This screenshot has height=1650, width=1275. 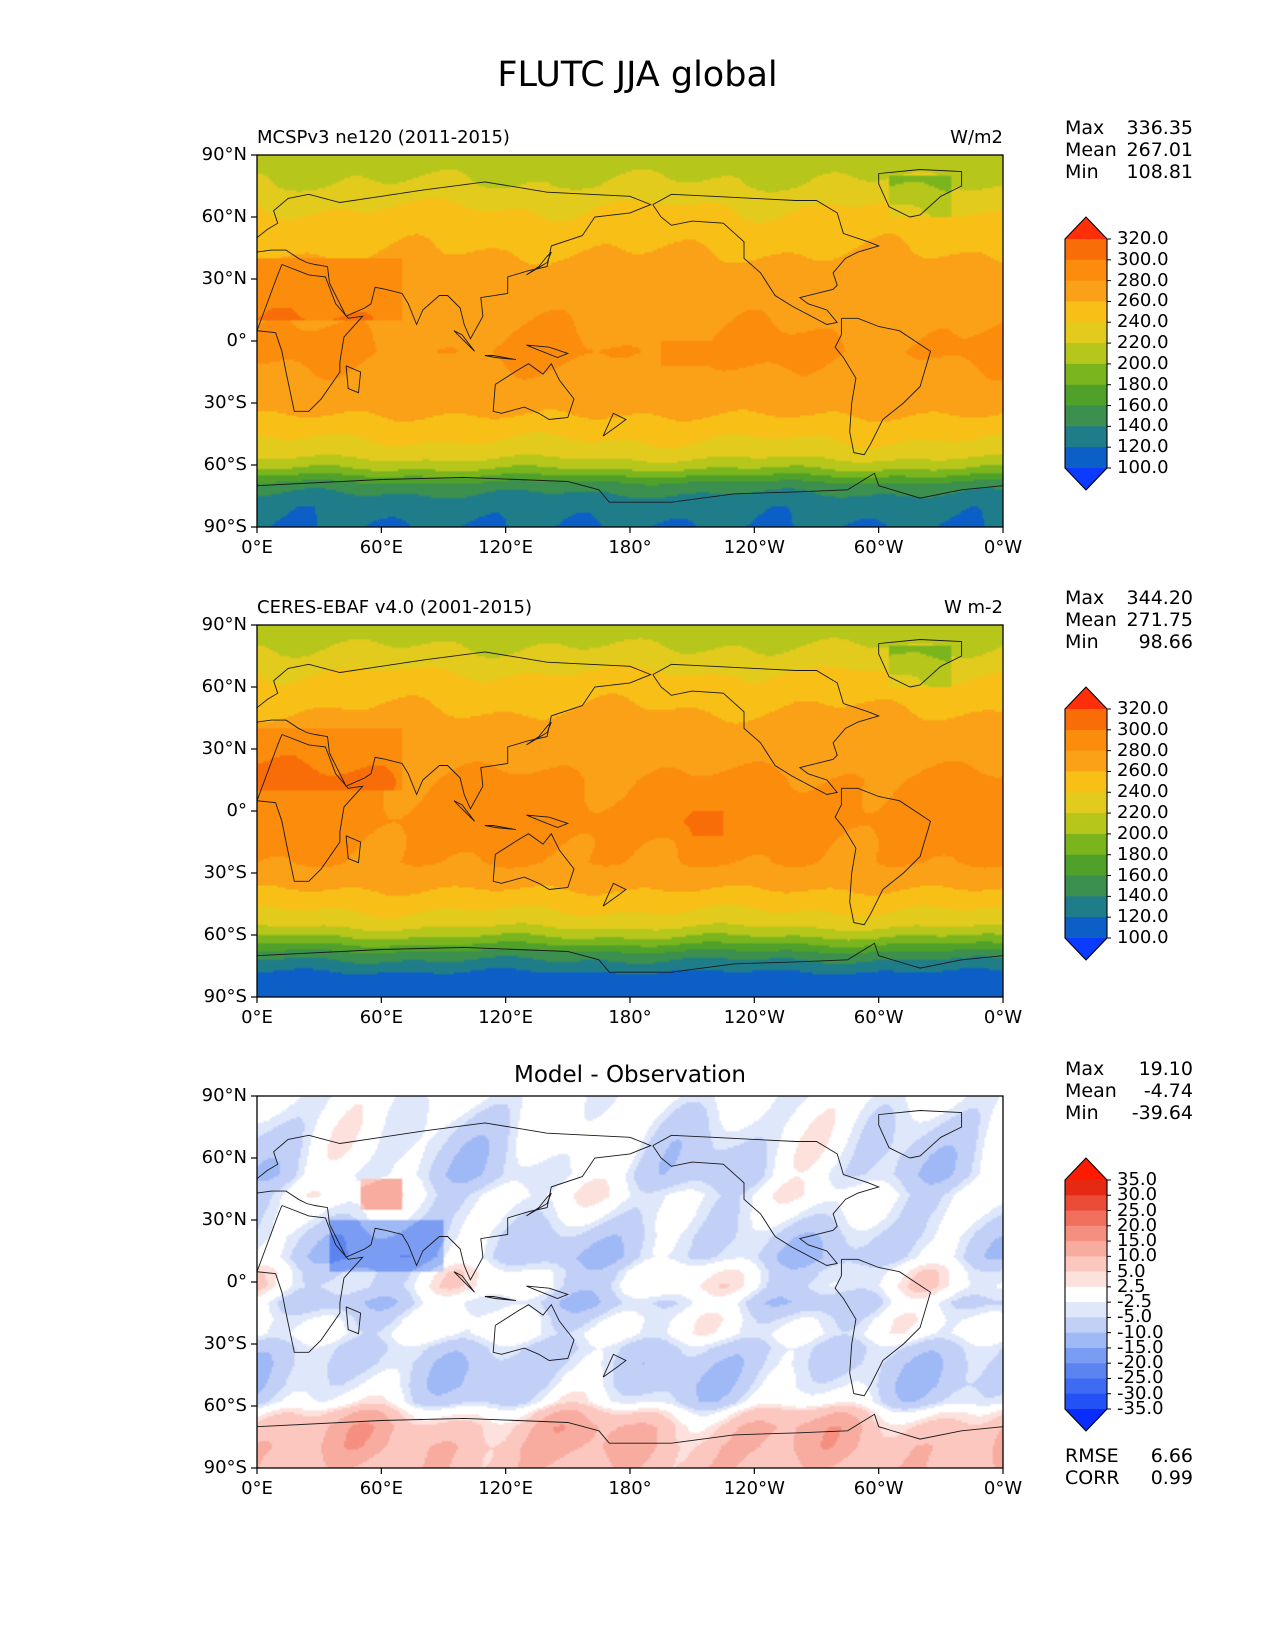 I want to click on colorbar-label: 260.0, so click(x=1143, y=771).